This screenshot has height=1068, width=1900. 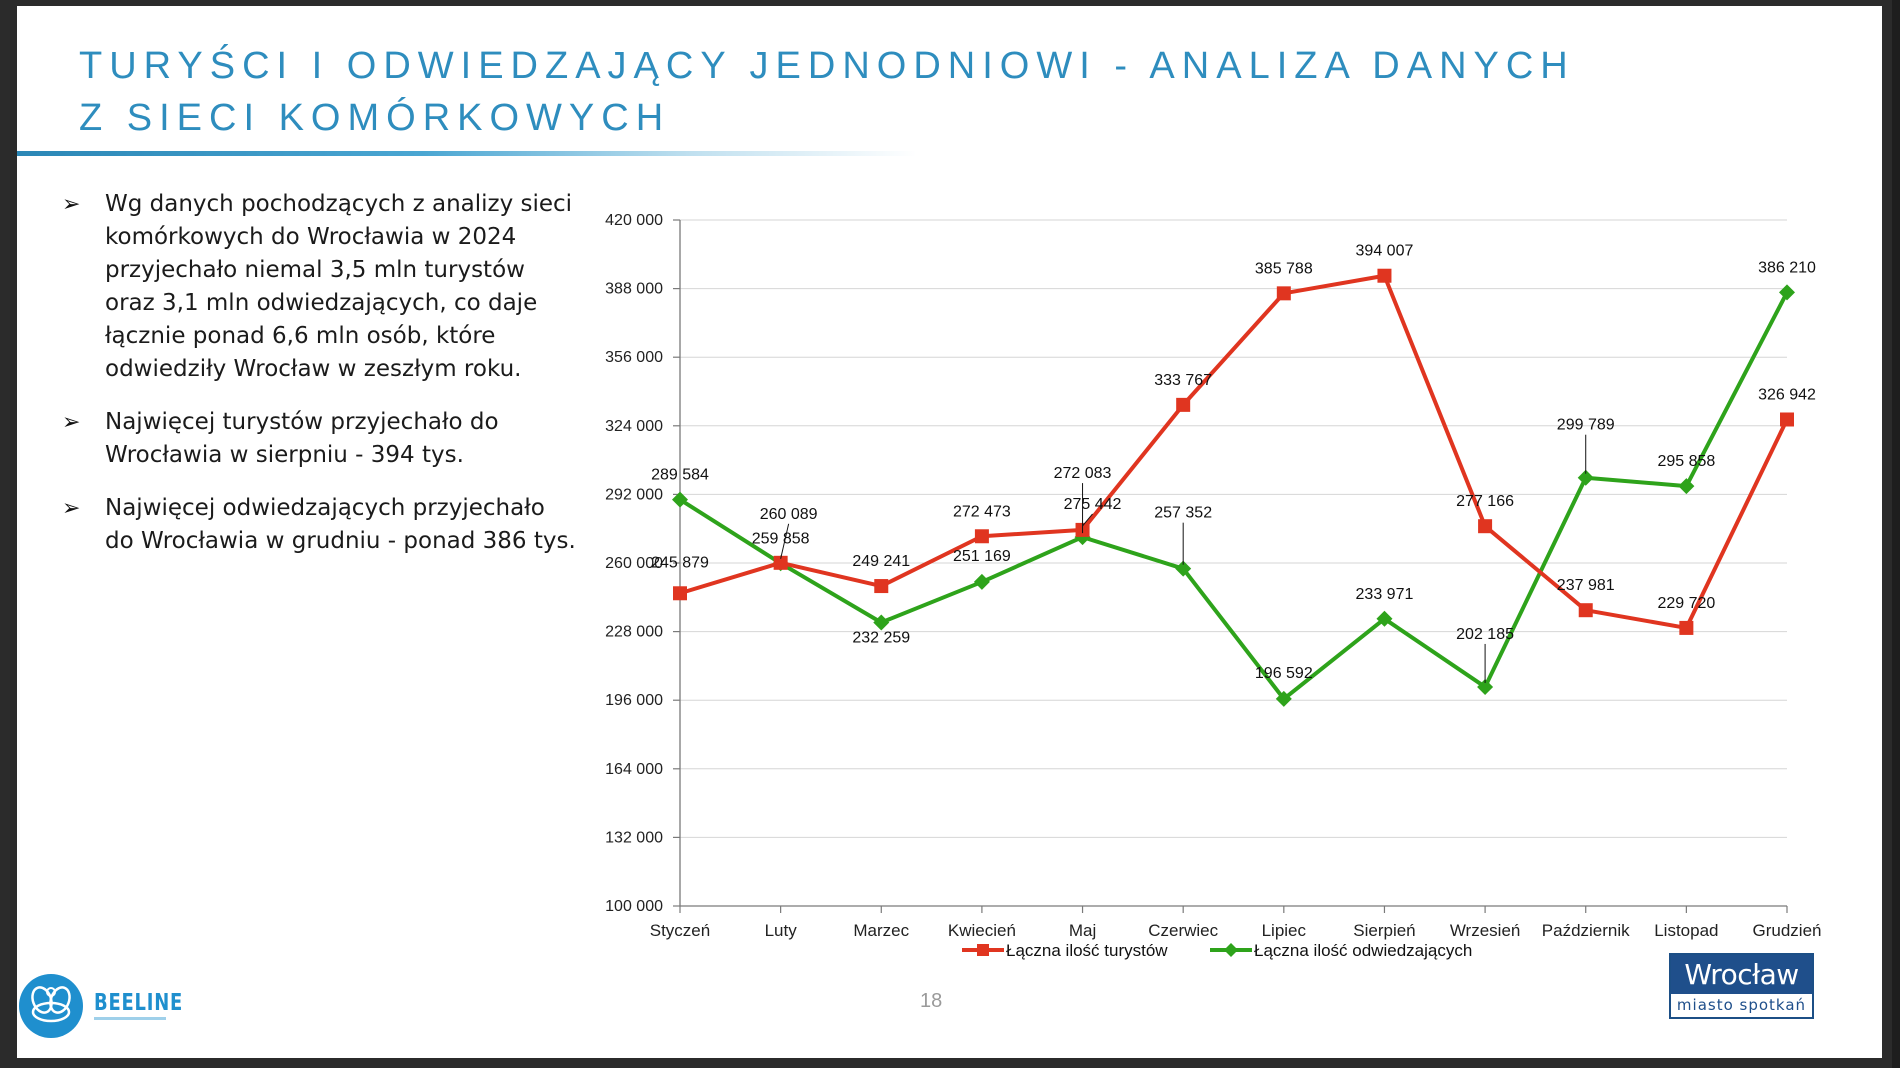 What do you see at coordinates (881, 930) in the screenshot?
I see `x-tick-label: Marzec` at bounding box center [881, 930].